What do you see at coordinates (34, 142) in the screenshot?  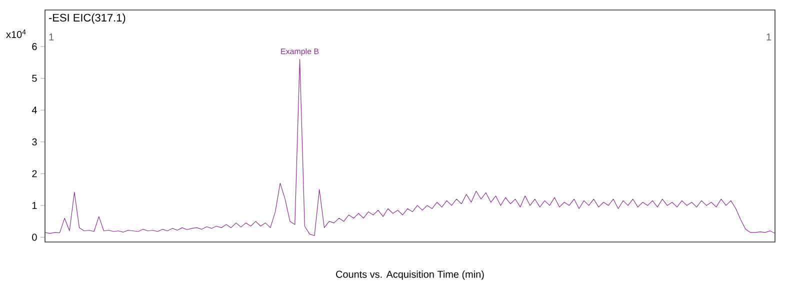 I see `y-tick-label: 3` at bounding box center [34, 142].